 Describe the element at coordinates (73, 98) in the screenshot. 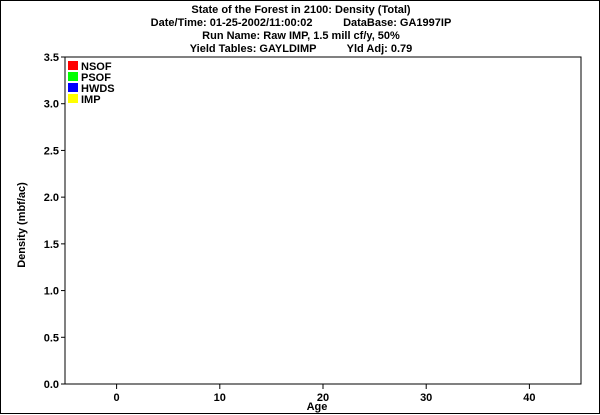

I see `legend-swatch-imp` at that location.